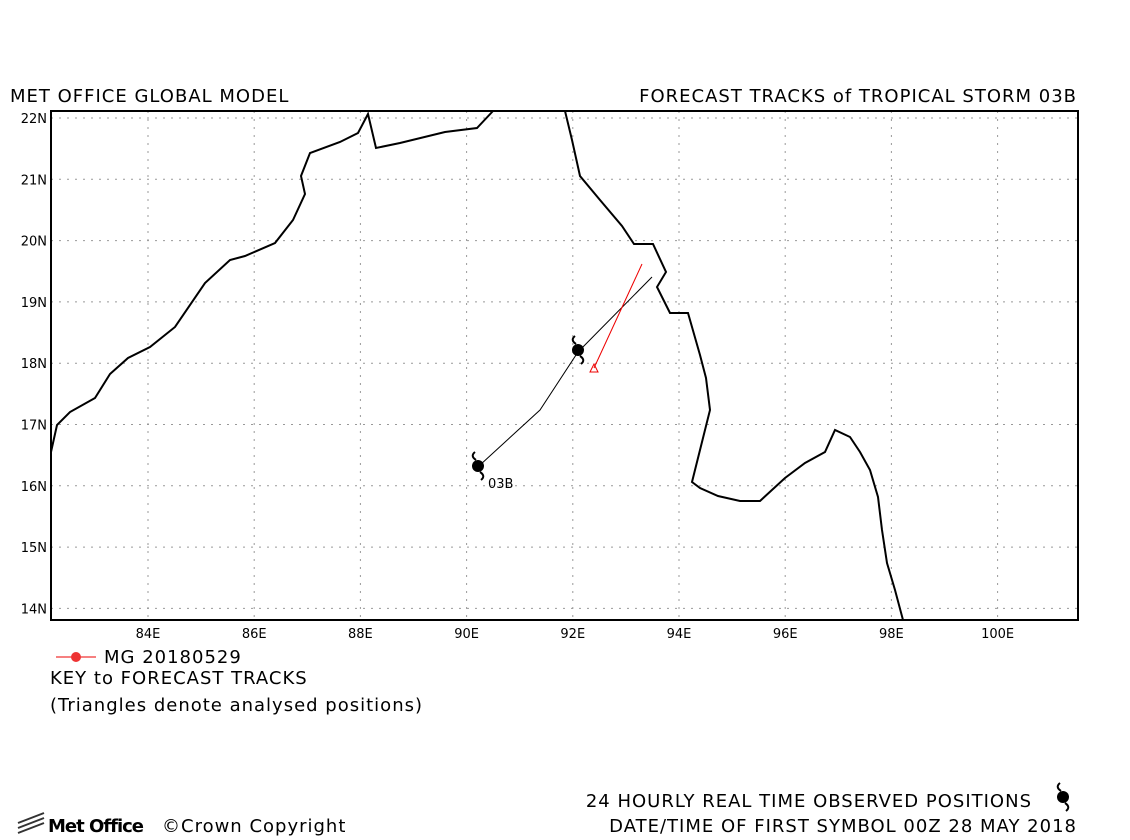  Describe the element at coordinates (785, 634) in the screenshot. I see `lon-label: 96E` at that location.